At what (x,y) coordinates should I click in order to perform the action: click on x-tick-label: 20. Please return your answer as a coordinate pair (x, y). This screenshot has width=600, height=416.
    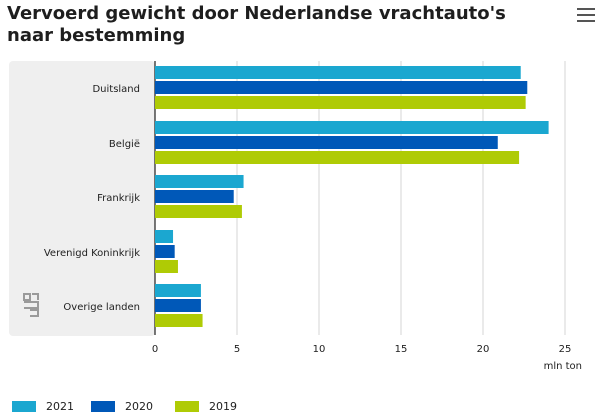
    Looking at the image, I should click on (483, 349).